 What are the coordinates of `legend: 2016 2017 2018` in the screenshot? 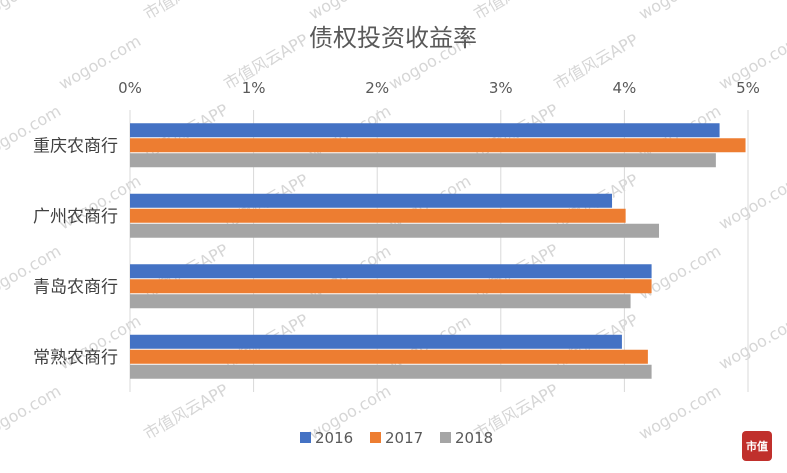 It's located at (396, 438).